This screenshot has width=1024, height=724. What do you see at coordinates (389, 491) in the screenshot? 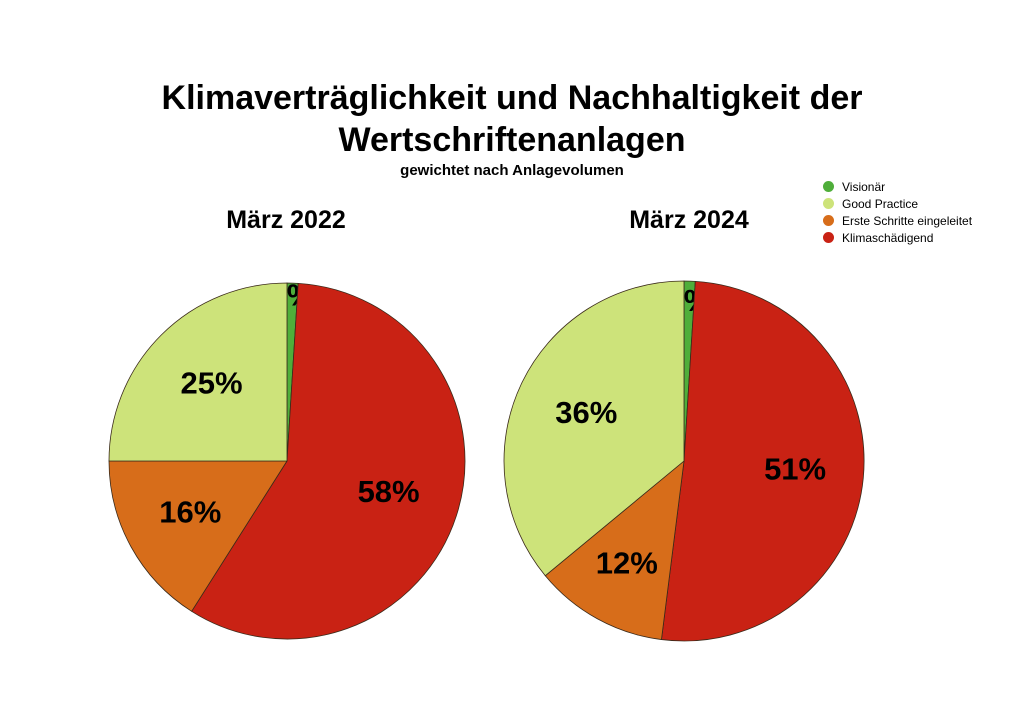
I see `pie-slice-label: 58%` at bounding box center [389, 491].